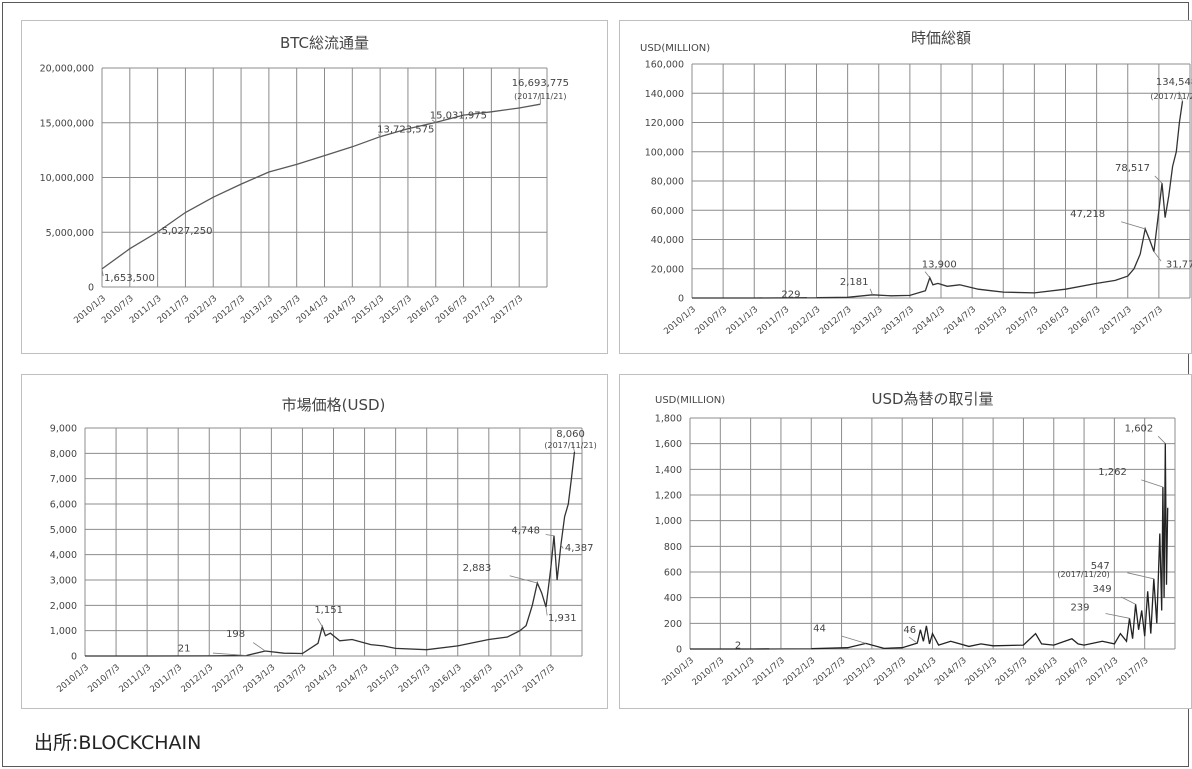 The width and height of the screenshot is (1192, 769). I want to click on x-tick-label: 2012/1/3, so click(799, 672).